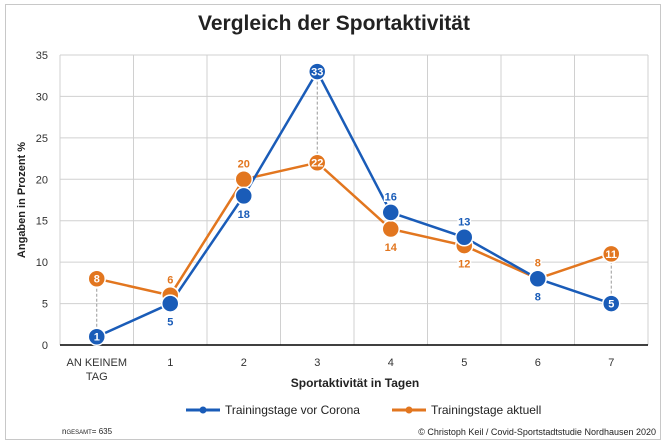 The image size is (668, 446). I want to click on y-tick-label: 0, so click(45, 346).